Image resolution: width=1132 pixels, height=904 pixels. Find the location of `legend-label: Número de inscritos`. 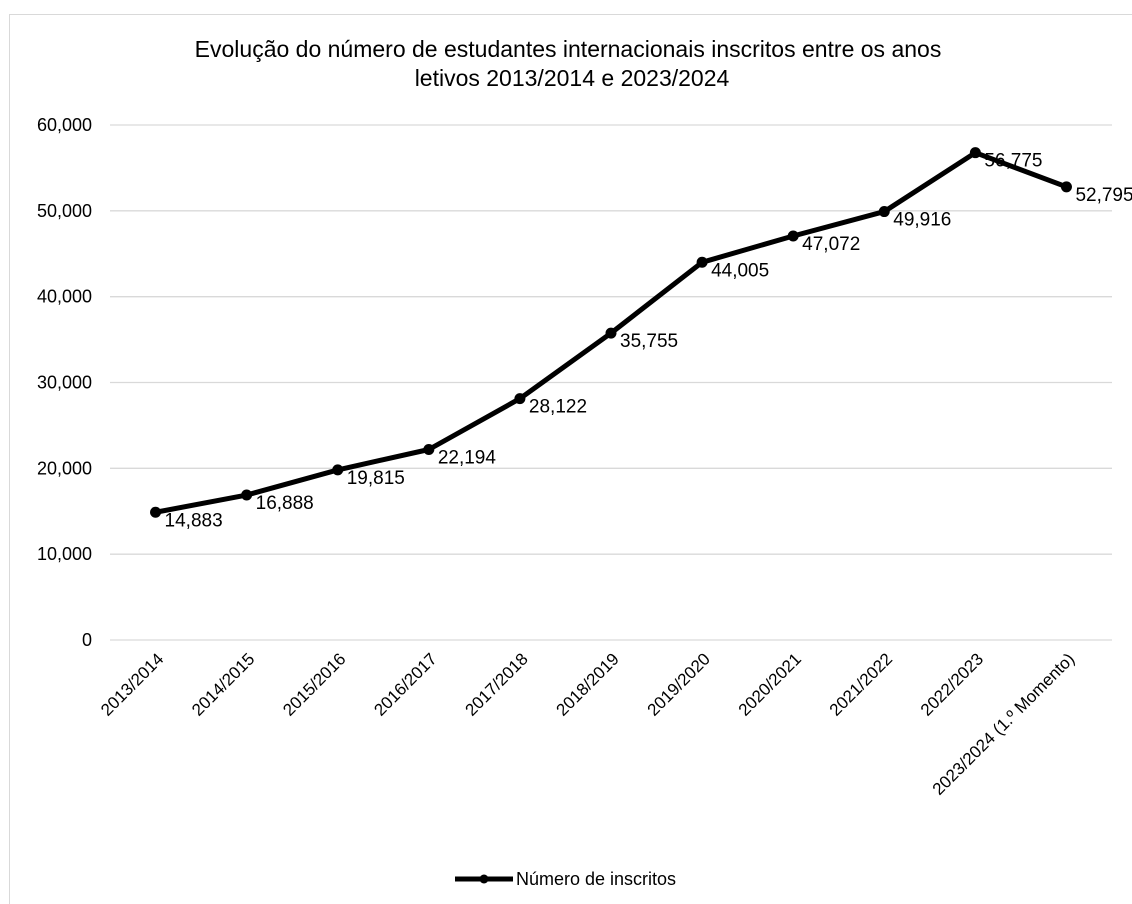

legend-label: Número de inscritos is located at coordinates (596, 879).